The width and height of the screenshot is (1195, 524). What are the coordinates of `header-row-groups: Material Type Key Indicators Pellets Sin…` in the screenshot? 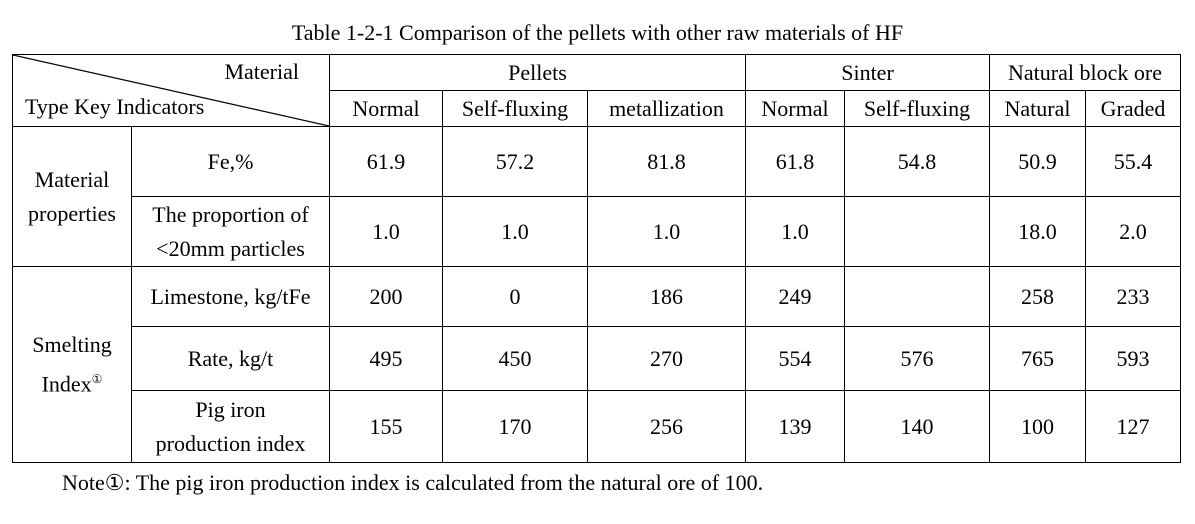 It's located at (596, 90).